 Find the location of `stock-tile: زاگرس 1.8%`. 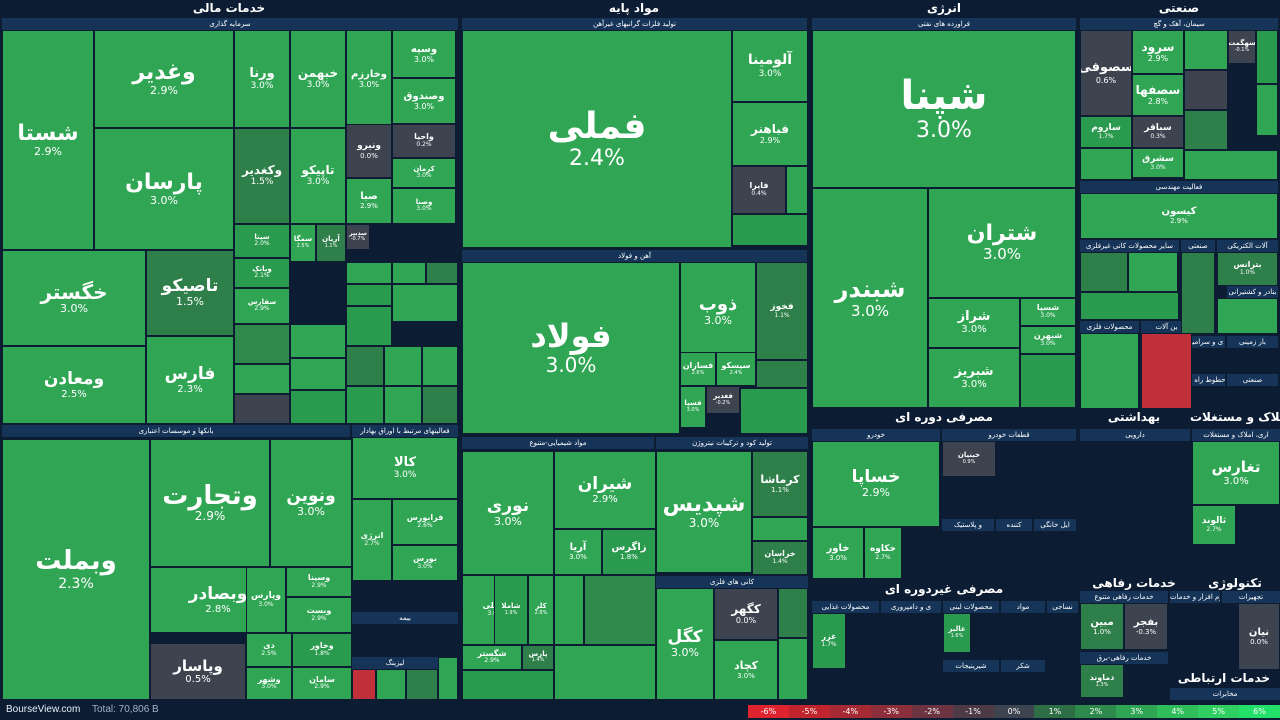

stock-tile: زاگرس 1.8% is located at coordinates (629, 552).